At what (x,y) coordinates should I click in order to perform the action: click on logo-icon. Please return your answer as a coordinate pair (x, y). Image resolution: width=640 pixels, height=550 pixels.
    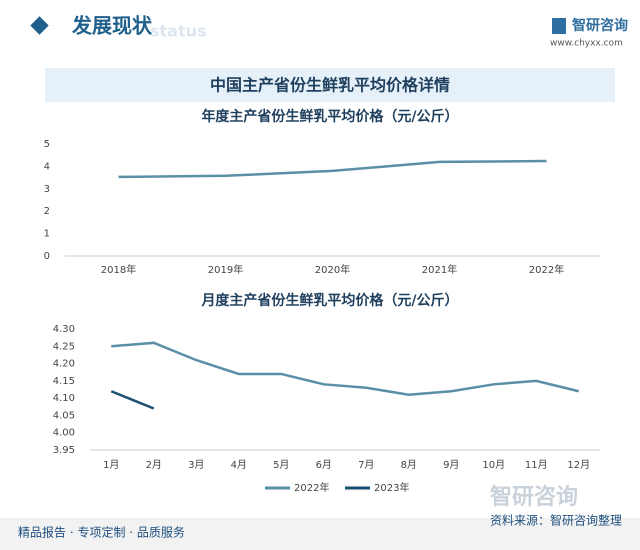
    Looking at the image, I should click on (559, 26).